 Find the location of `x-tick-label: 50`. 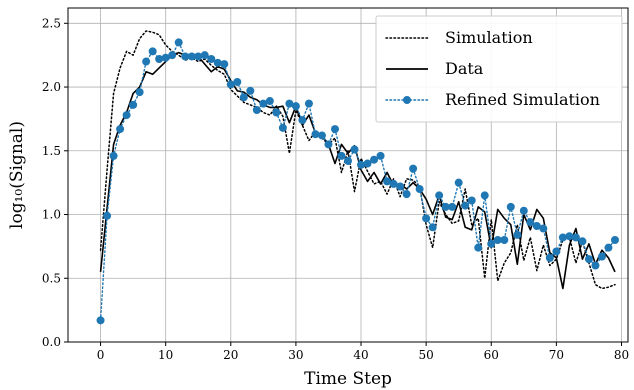

x-tick-label: 50 is located at coordinates (425, 355).